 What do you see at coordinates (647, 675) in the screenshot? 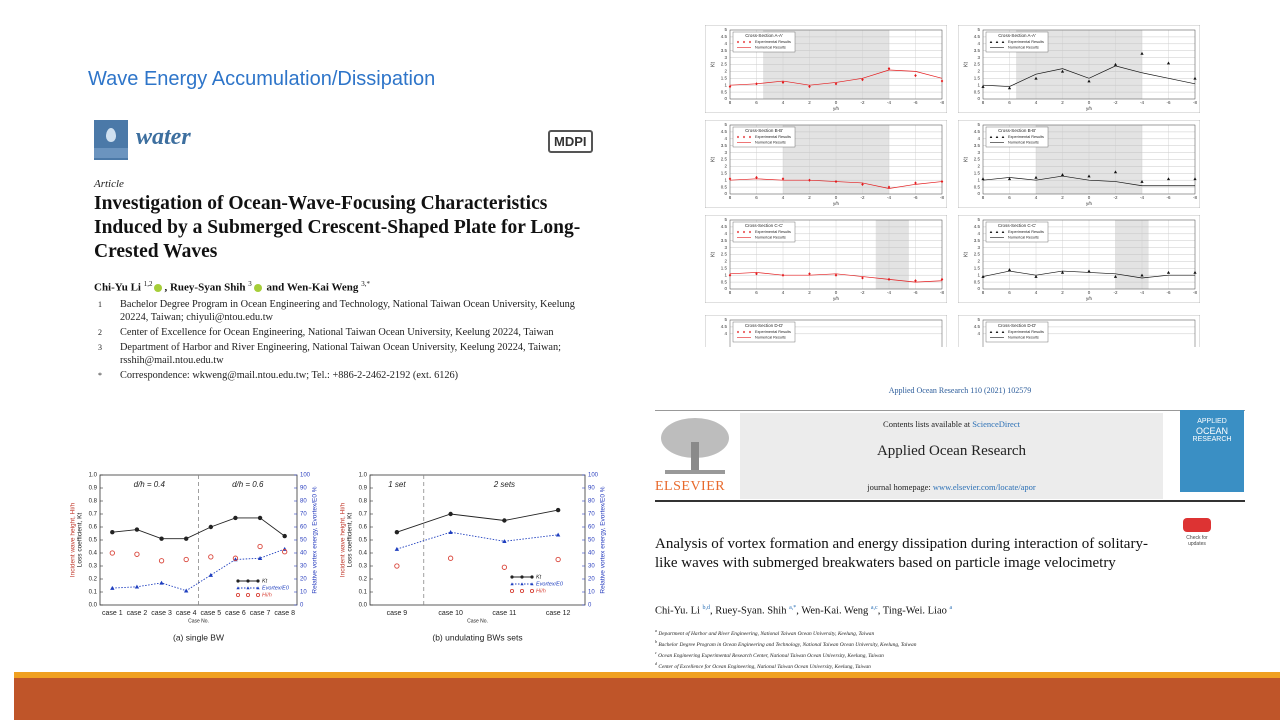
I see `footer-stripe` at bounding box center [647, 675].